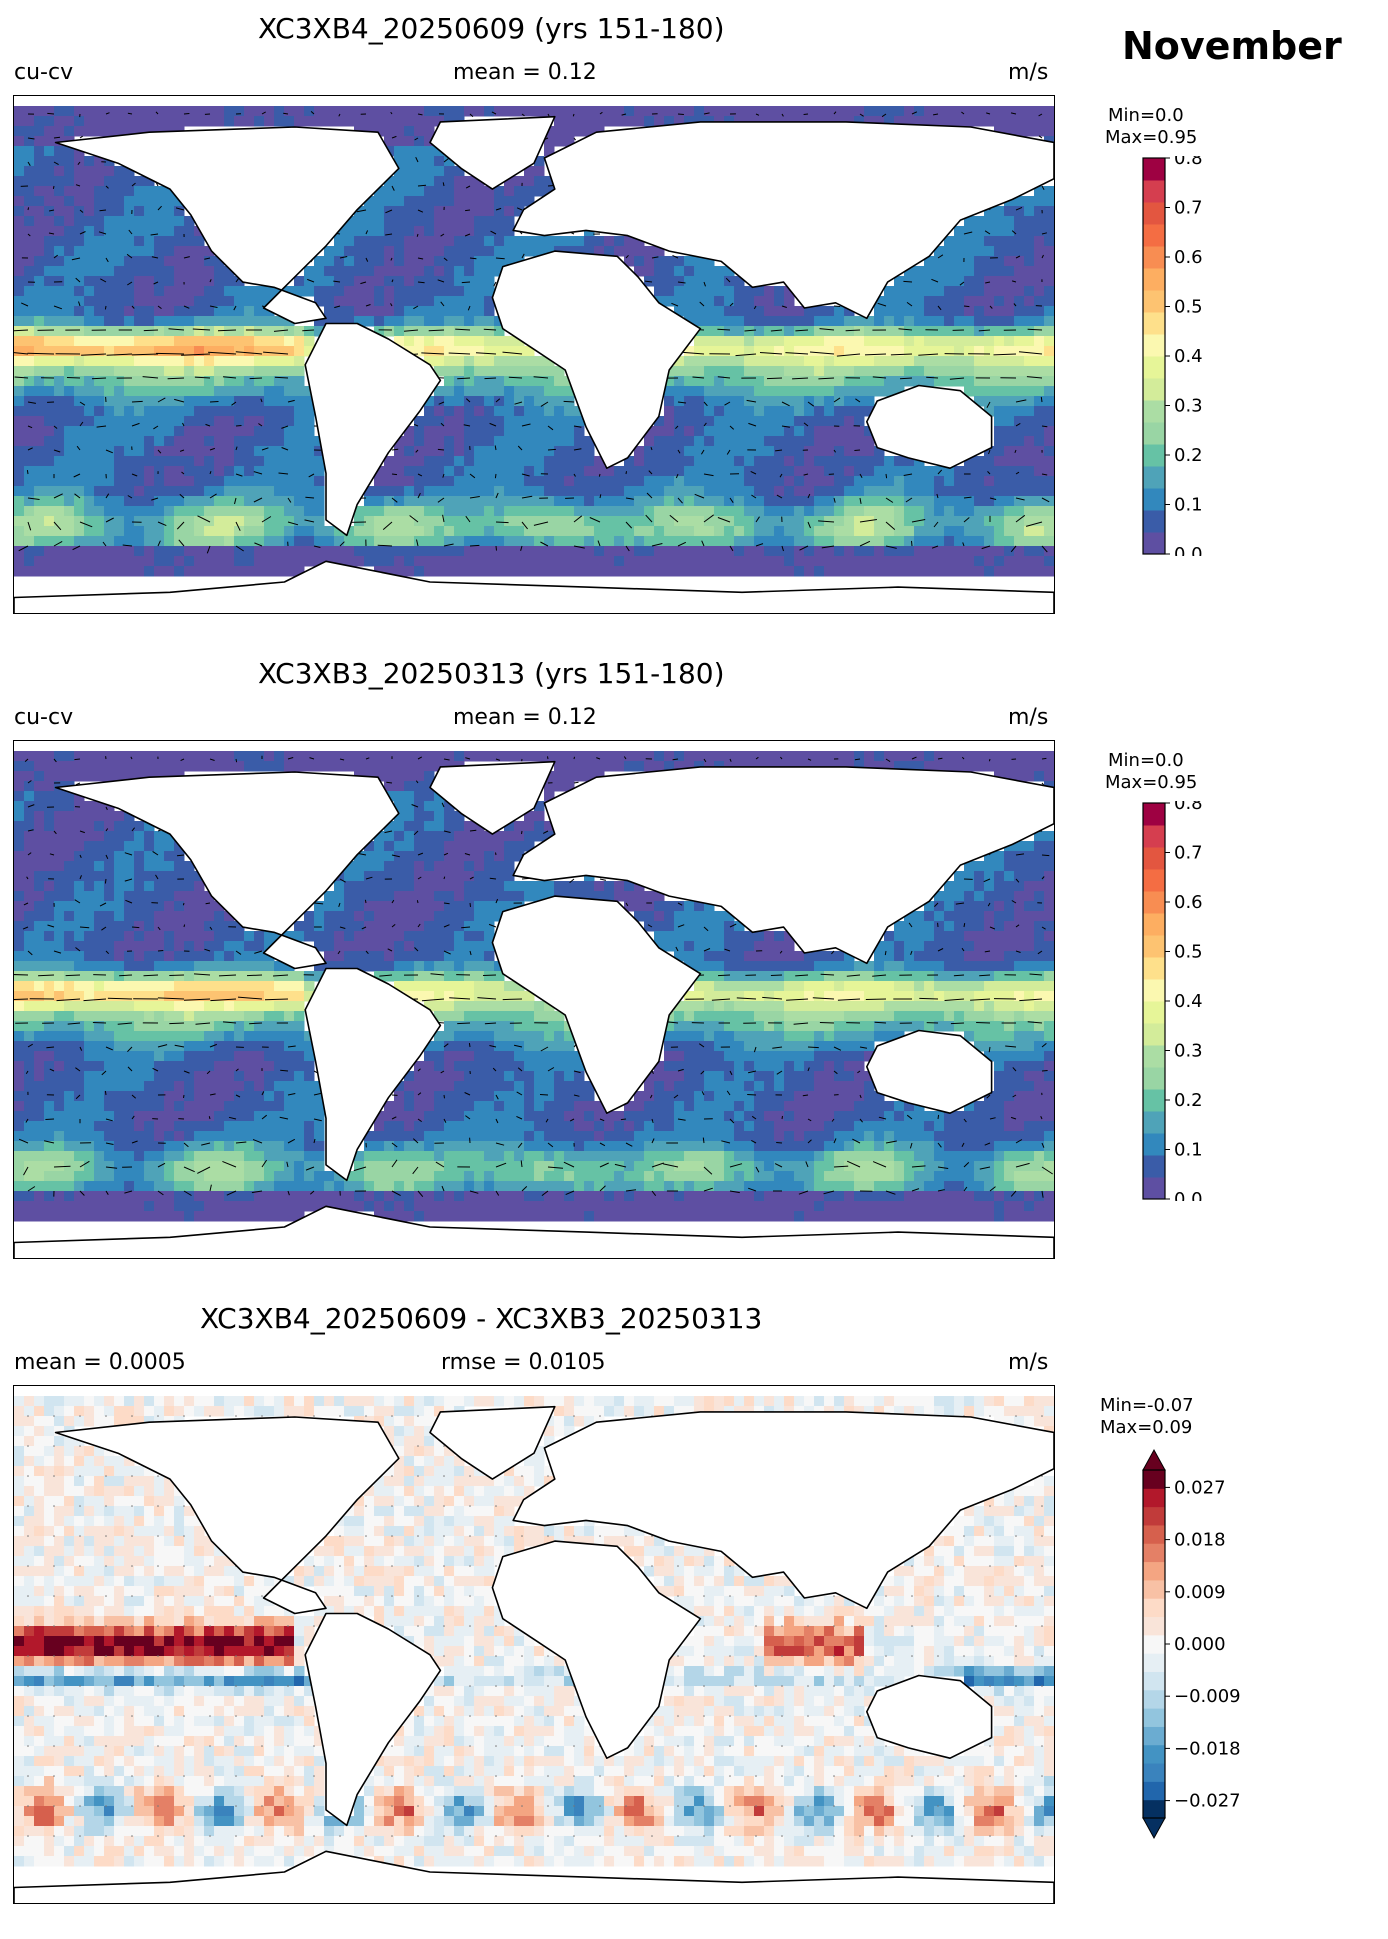  I want to click on colorbar-extend-min, so click(1154, 1828).